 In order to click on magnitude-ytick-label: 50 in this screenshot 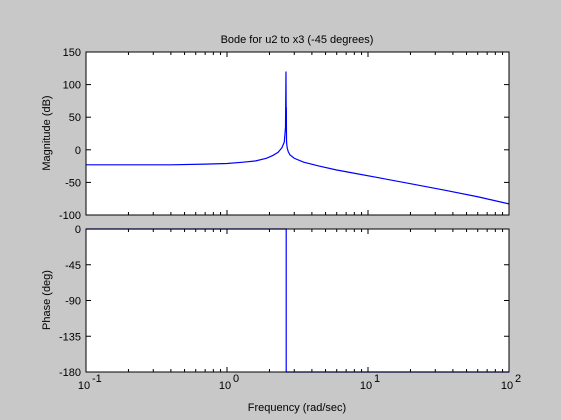, I will do `click(75, 118)`.